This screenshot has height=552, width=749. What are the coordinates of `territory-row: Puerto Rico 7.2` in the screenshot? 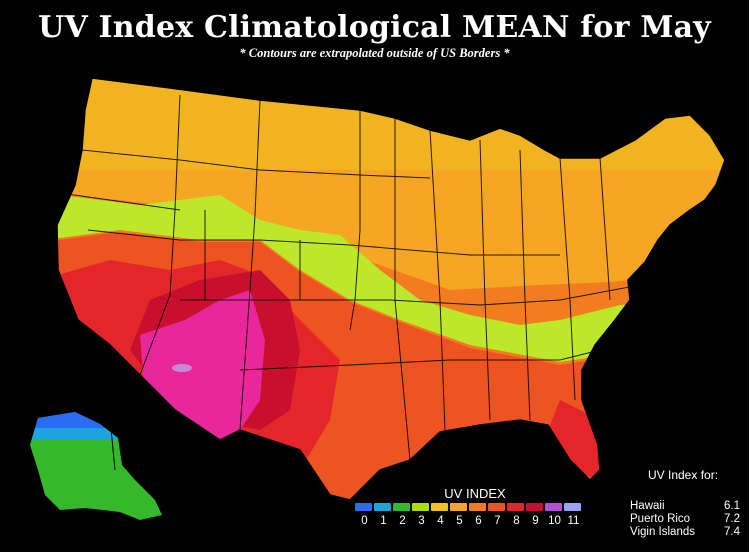 It's located at (685, 519).